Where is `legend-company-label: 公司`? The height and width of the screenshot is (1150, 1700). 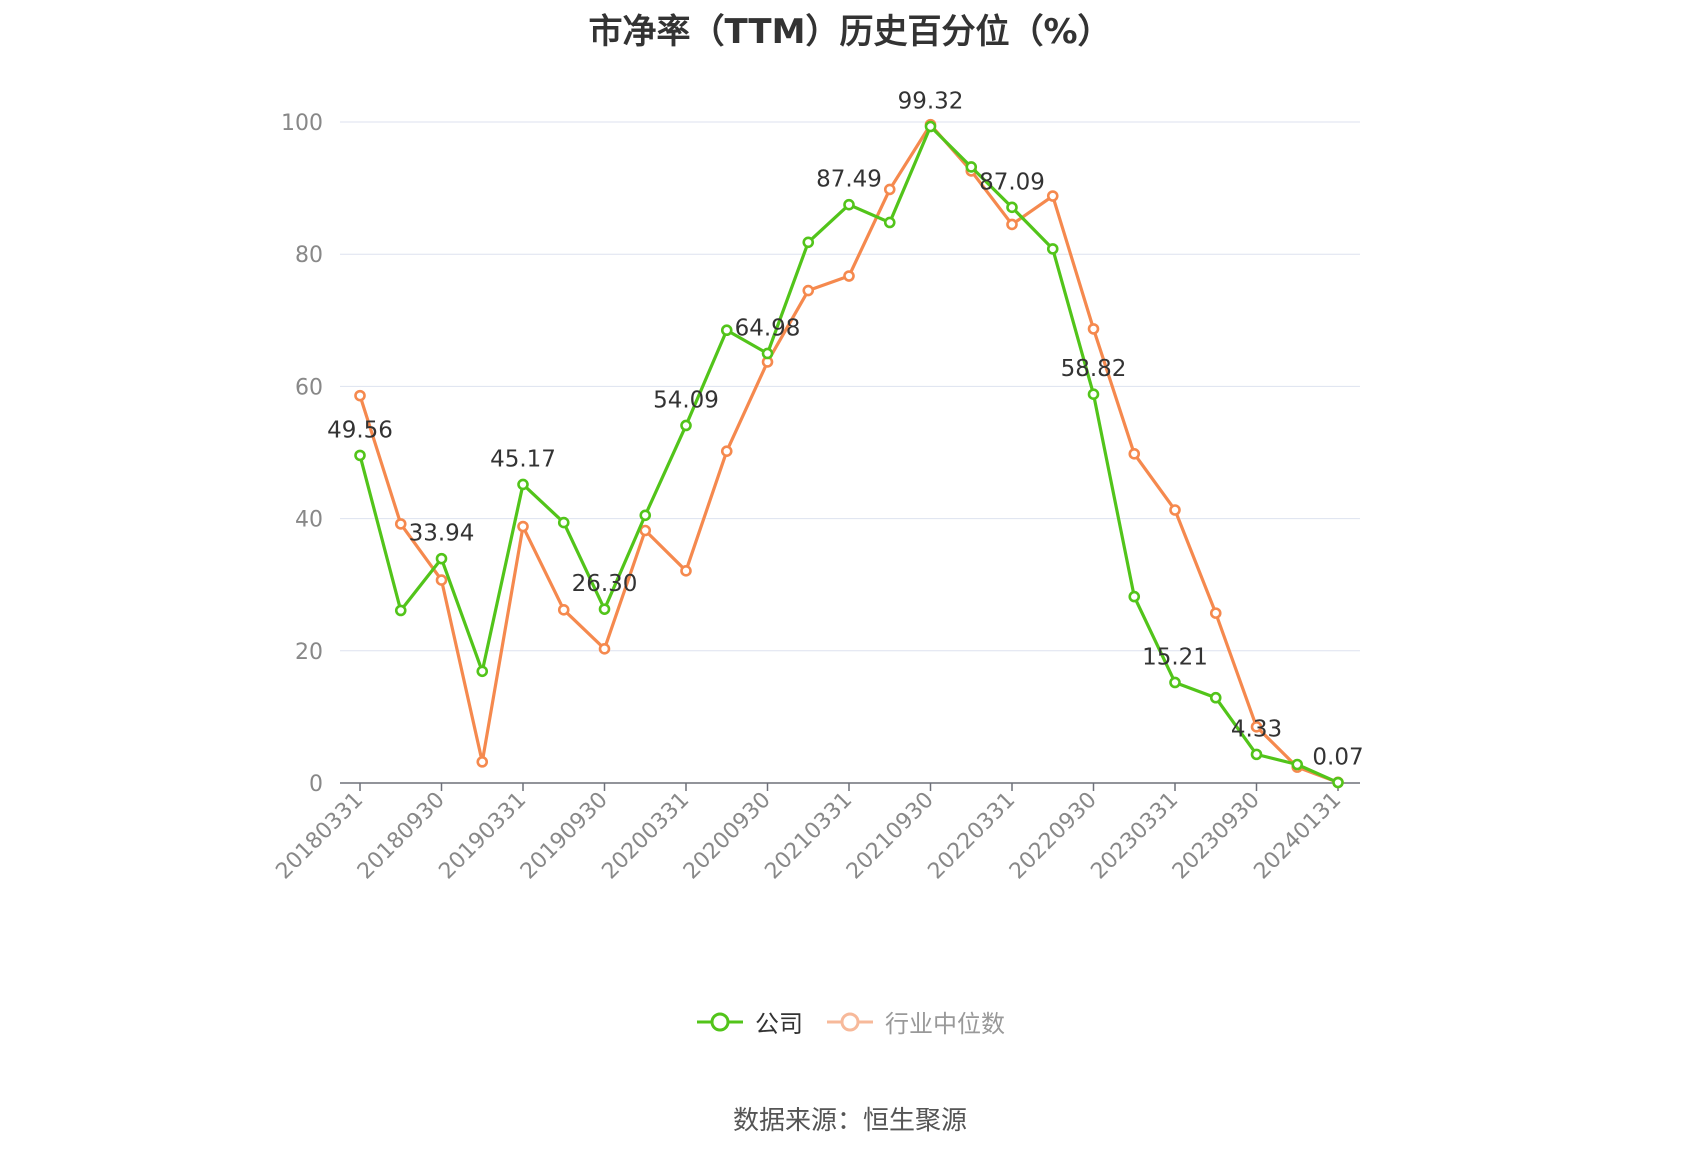 legend-company-label: 公司 is located at coordinates (779, 1024).